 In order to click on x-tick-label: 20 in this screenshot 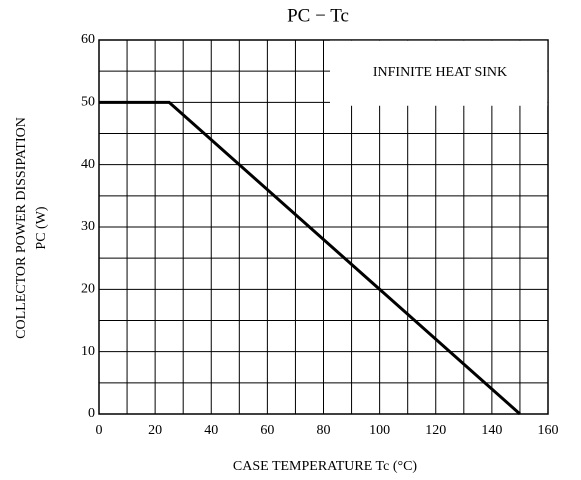, I will do `click(155, 430)`.